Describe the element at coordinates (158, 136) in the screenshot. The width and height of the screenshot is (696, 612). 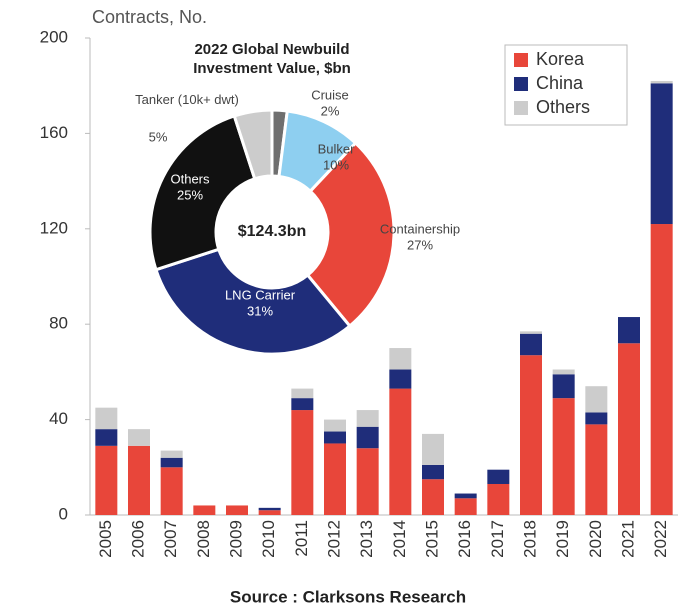
I see `pie-value-label: 5%` at that location.